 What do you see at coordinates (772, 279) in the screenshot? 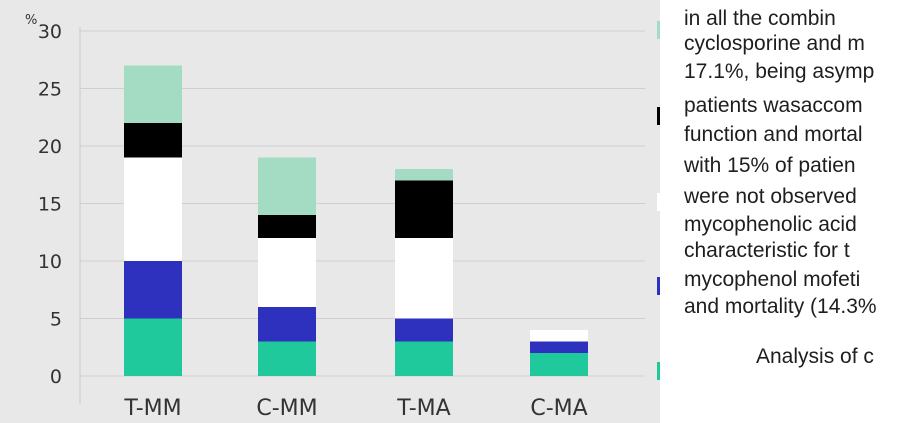
I see `overlay-text-line: mycophenol mofeti` at bounding box center [772, 279].